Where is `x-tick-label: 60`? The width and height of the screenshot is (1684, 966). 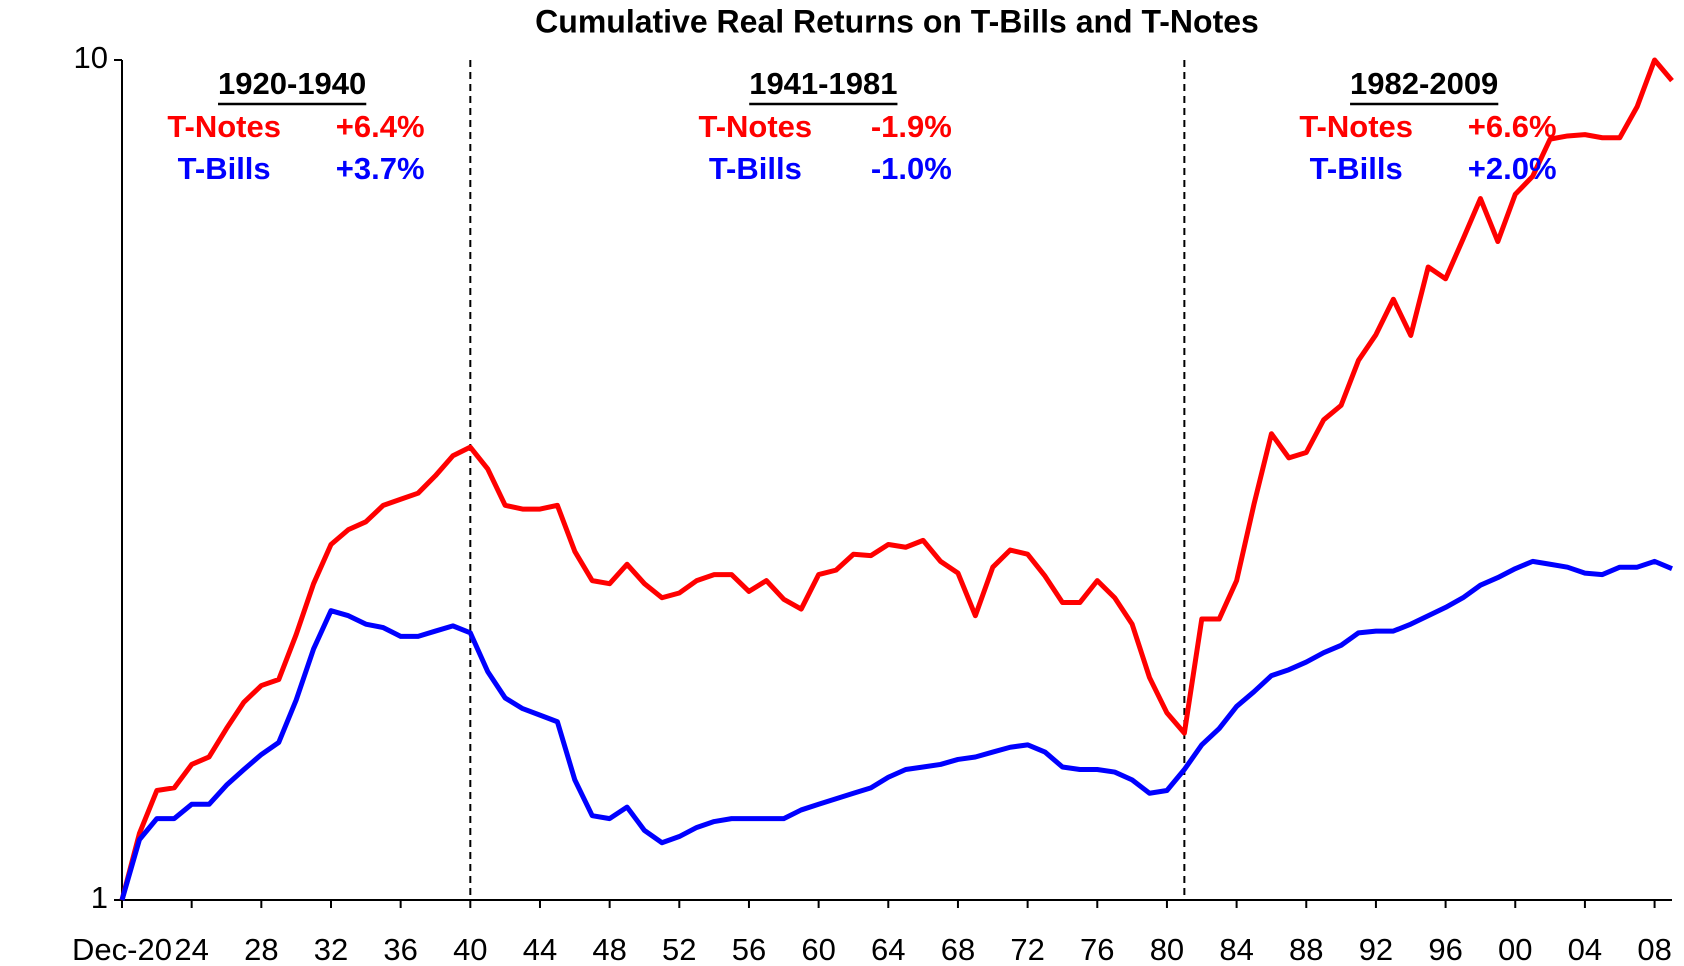
x-tick-label: 60 is located at coordinates (818, 949).